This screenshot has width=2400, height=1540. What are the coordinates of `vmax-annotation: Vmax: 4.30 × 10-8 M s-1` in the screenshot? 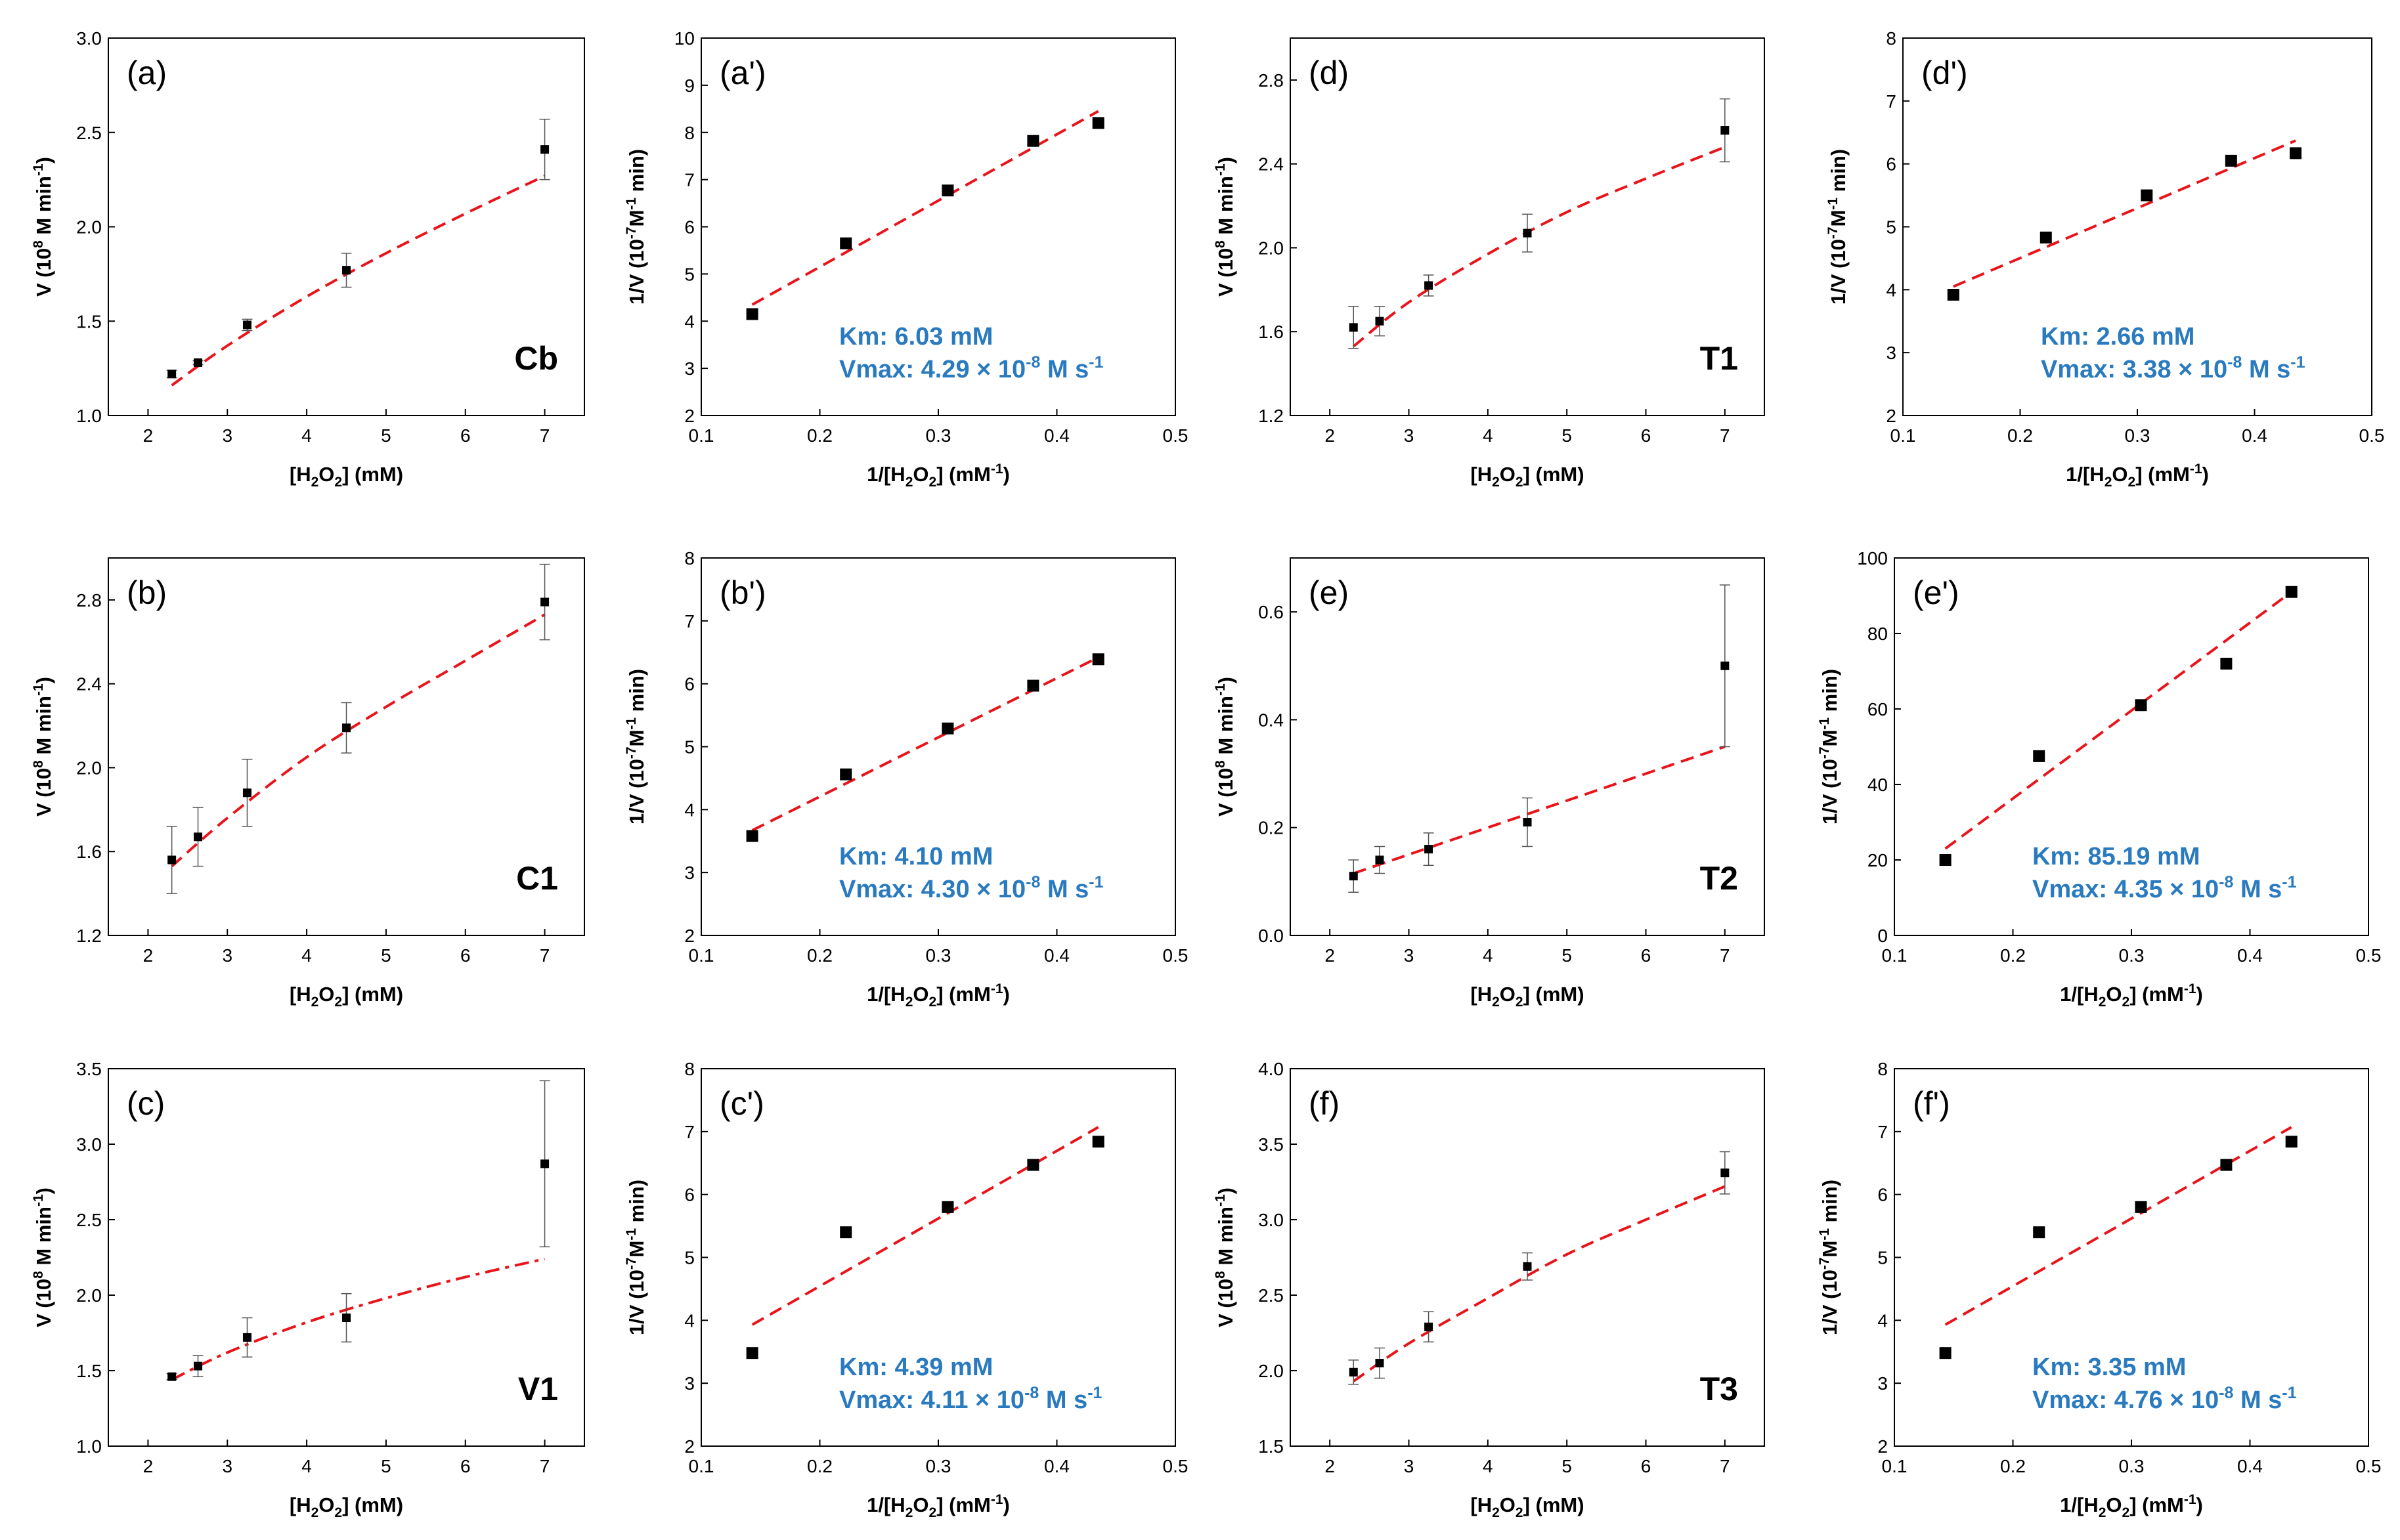 It's located at (971, 888).